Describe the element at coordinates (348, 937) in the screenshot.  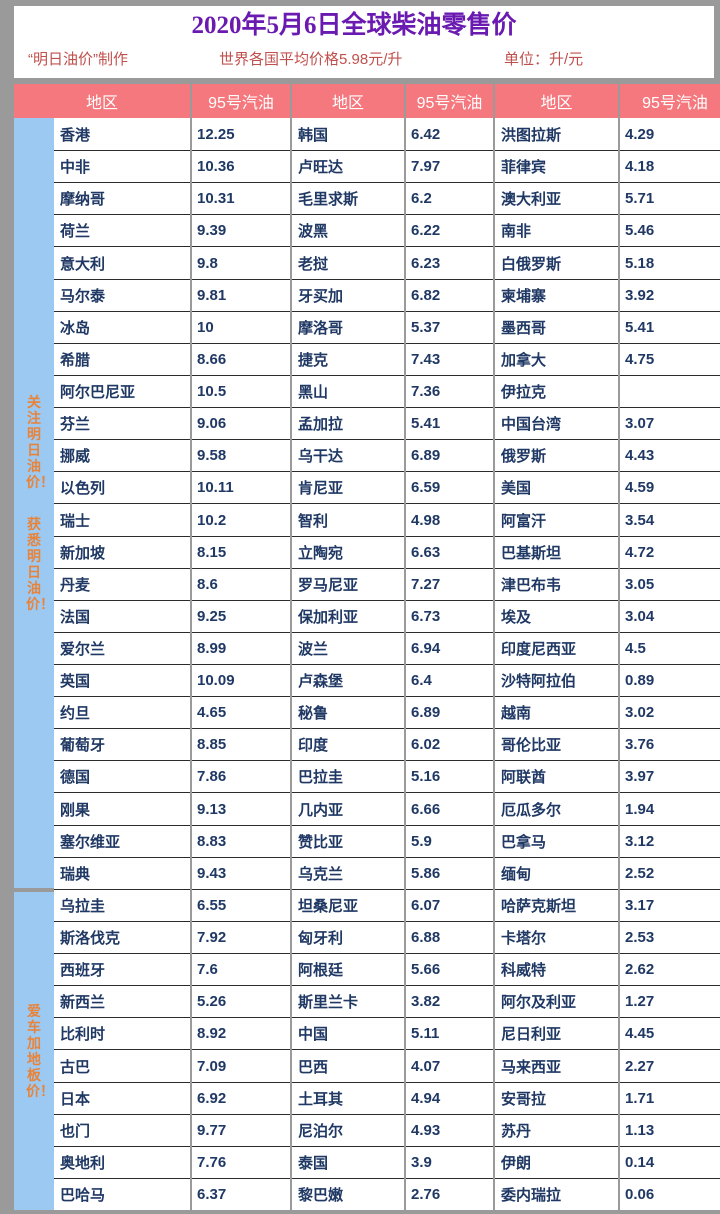
I see `table-cell-region: 匈牙利` at that location.